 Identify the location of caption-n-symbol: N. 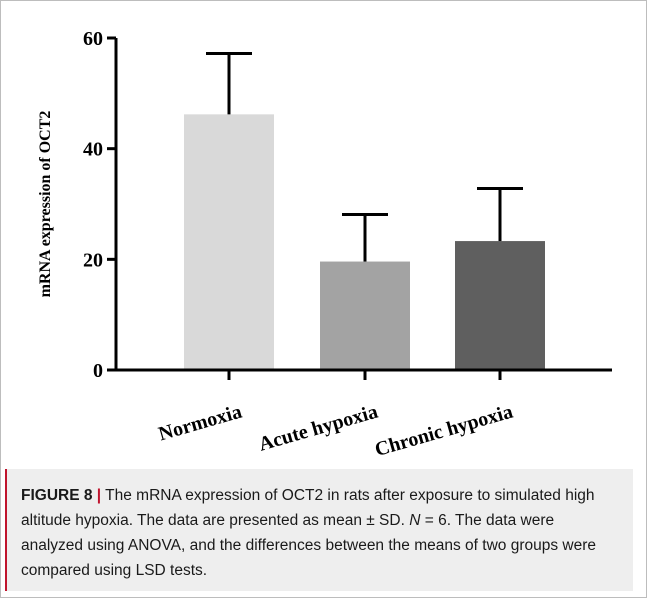
(415, 520).